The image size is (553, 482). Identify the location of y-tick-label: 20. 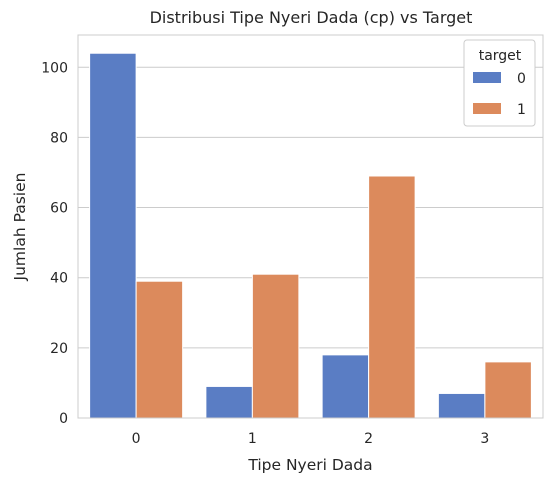
(59, 349).